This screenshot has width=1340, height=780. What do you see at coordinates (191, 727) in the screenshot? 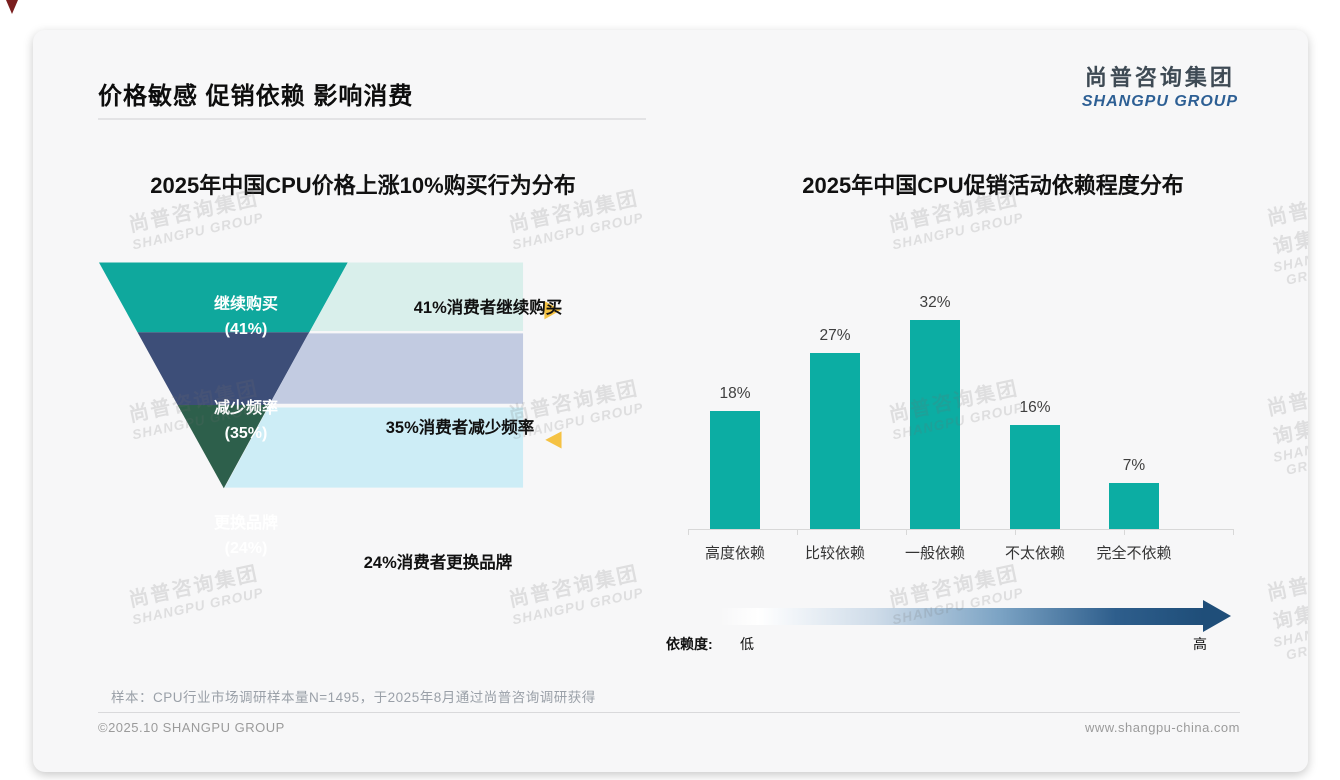
I see `footer-copyright: ©2025.10 SHANGPU GROUP` at bounding box center [191, 727].